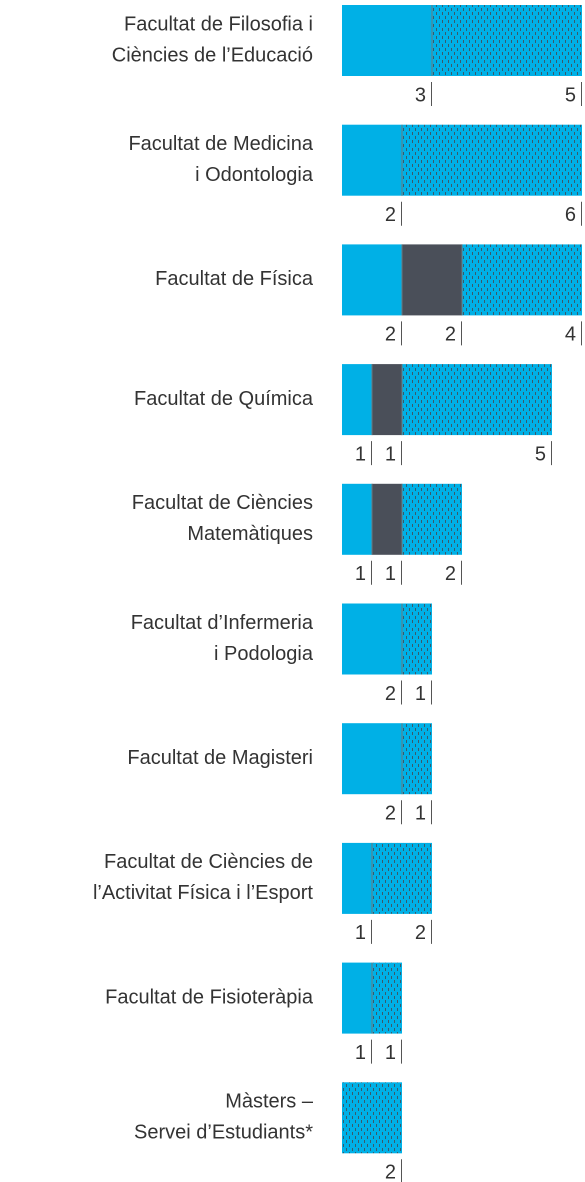  What do you see at coordinates (269, 1102) in the screenshot?
I see `category-label: Màsters –` at bounding box center [269, 1102].